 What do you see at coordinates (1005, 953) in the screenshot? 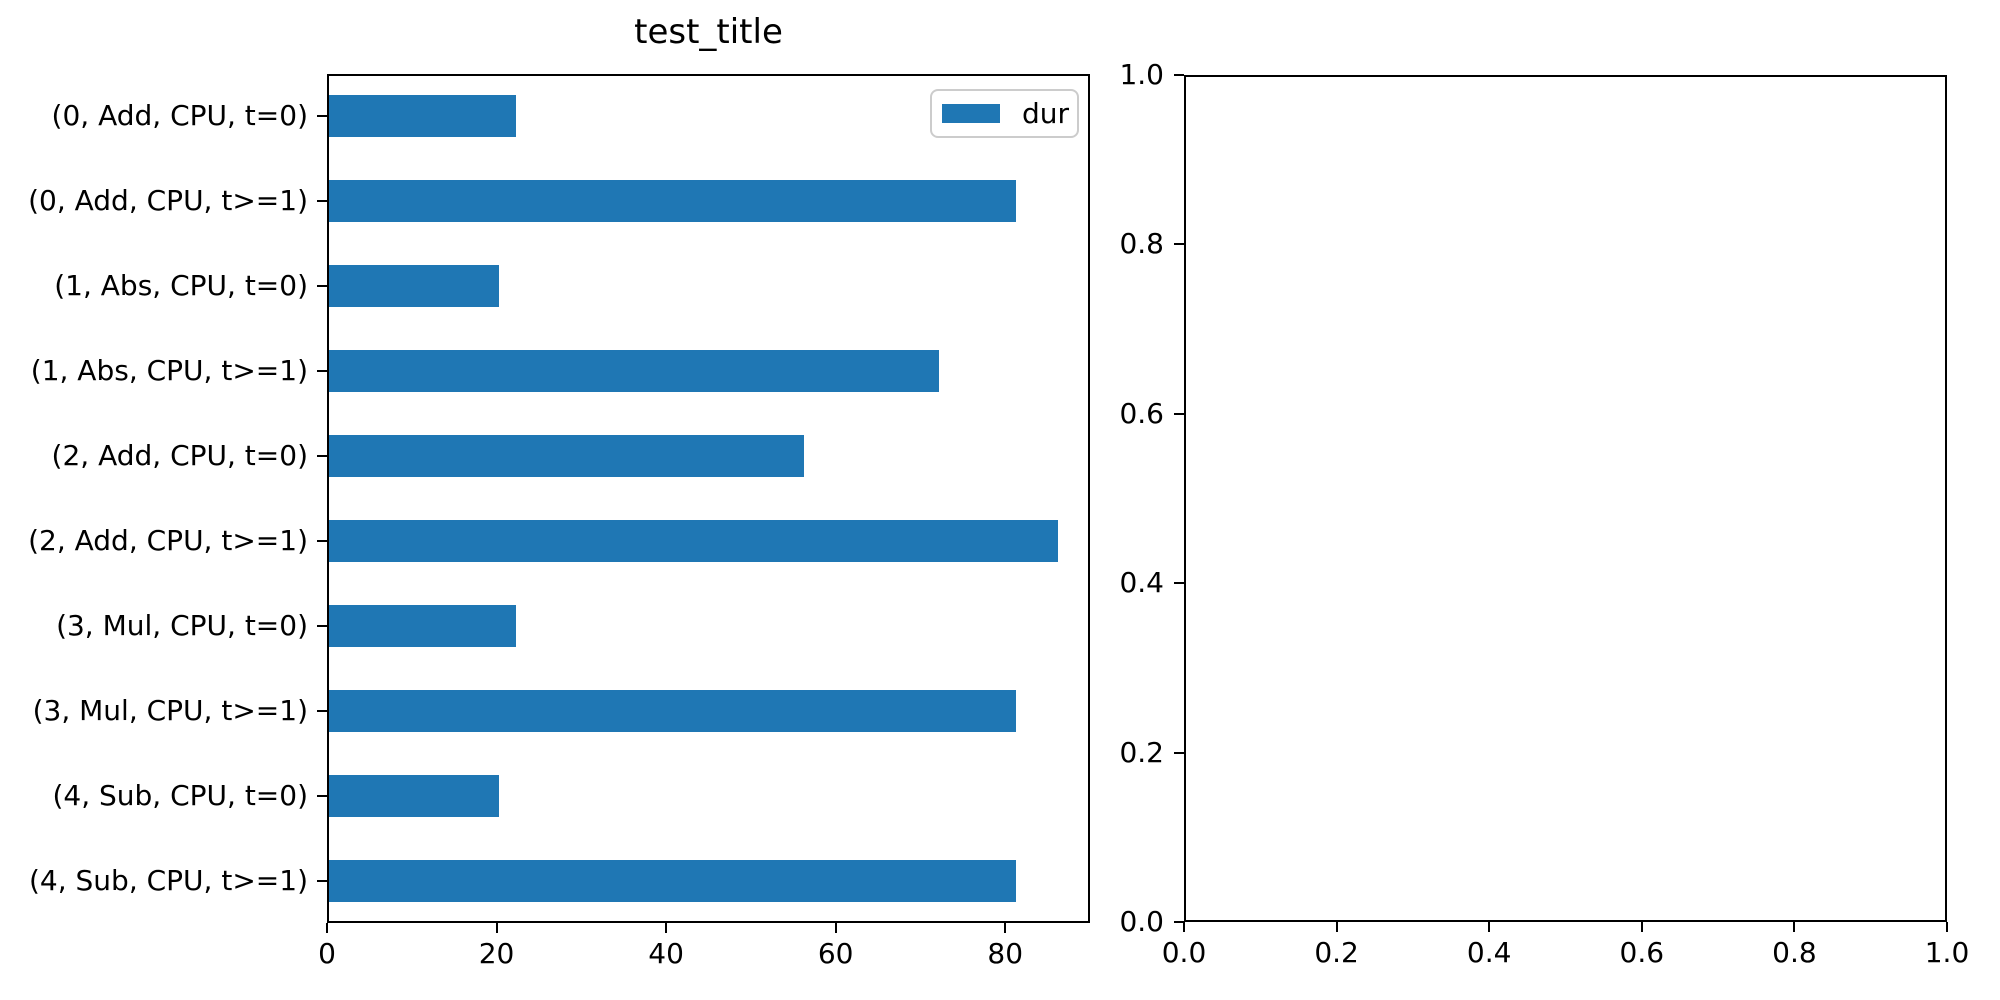
I see `x-tick-label: 80` at bounding box center [1005, 953].